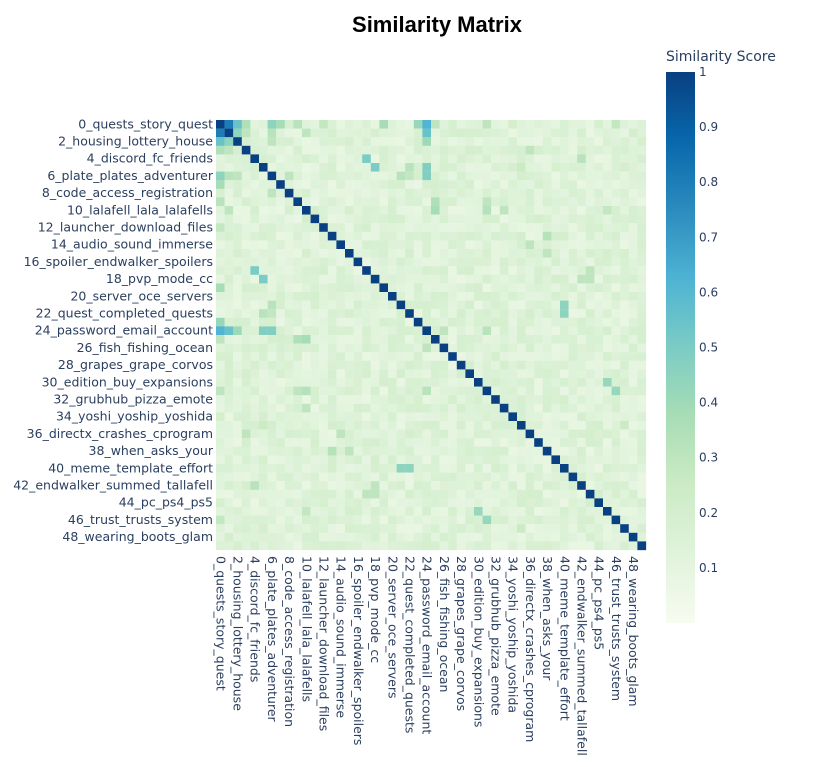 The width and height of the screenshot is (832, 767). What do you see at coordinates (166, 502) in the screenshot?
I see `y-tick-label: 44_pc_ps4_ps5` at bounding box center [166, 502].